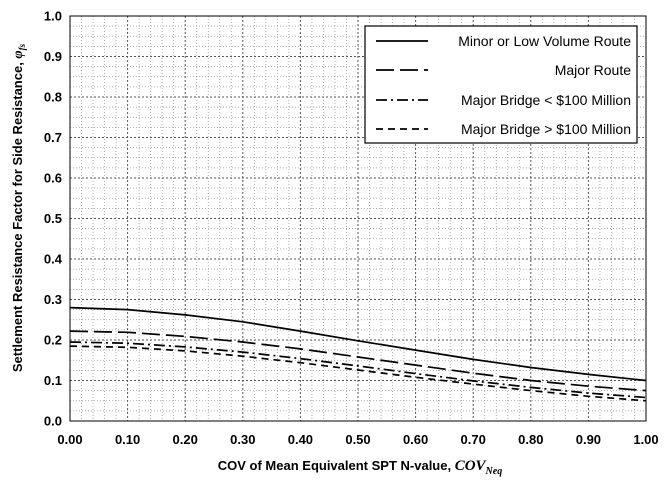 This screenshot has height=491, width=668. I want to click on x-tick-label: 0.70, so click(473, 439).